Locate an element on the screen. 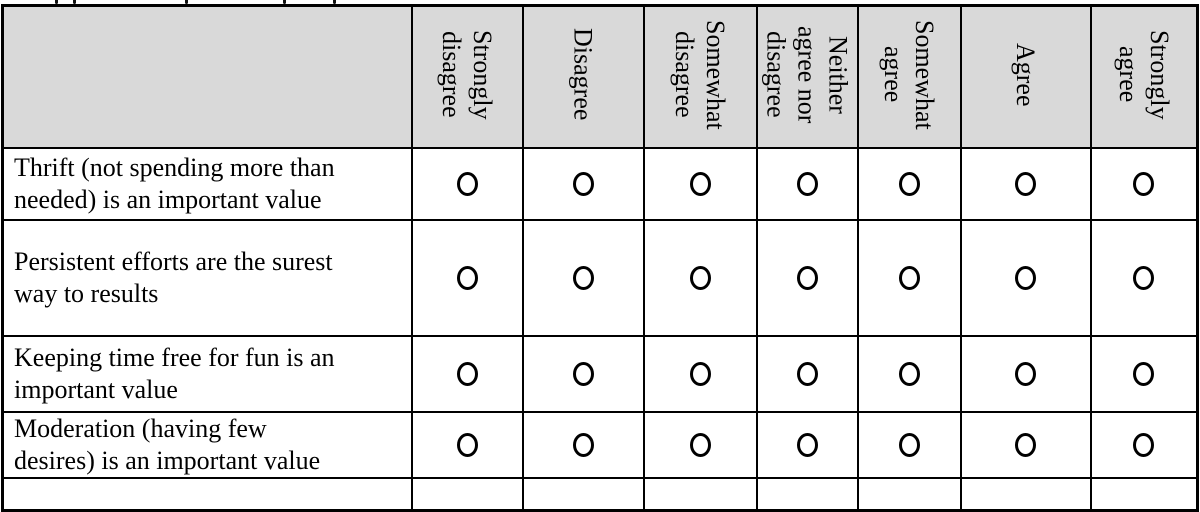 The width and height of the screenshot is (1200, 512). cropped-next-row is located at coordinates (600, 494).